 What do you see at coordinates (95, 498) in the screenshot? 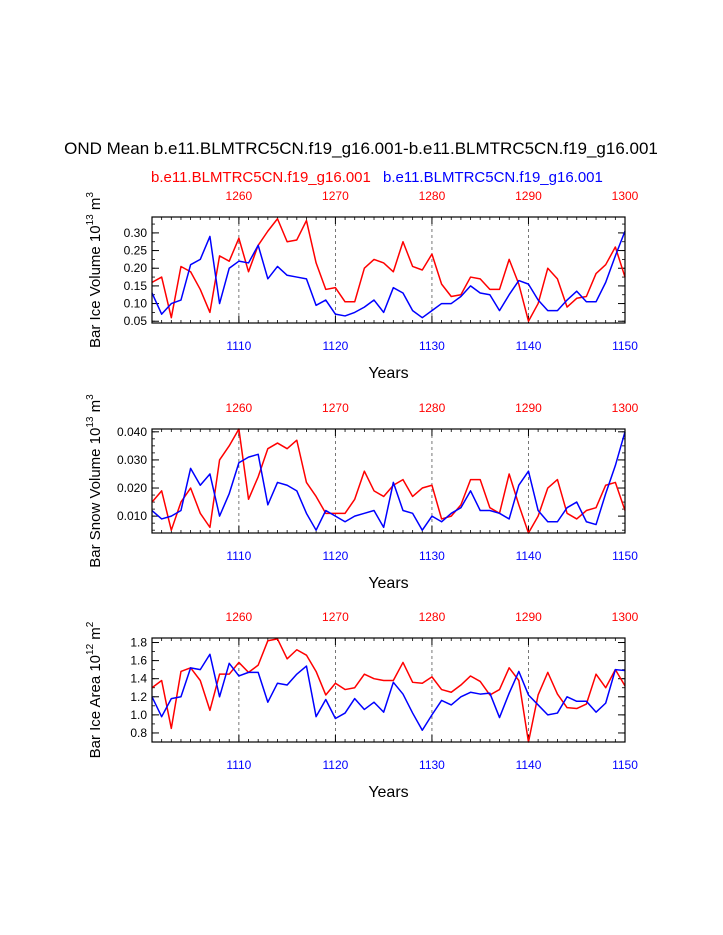
I see `y-axis-label-main: Bar Snow Volume 10` at bounding box center [95, 498].